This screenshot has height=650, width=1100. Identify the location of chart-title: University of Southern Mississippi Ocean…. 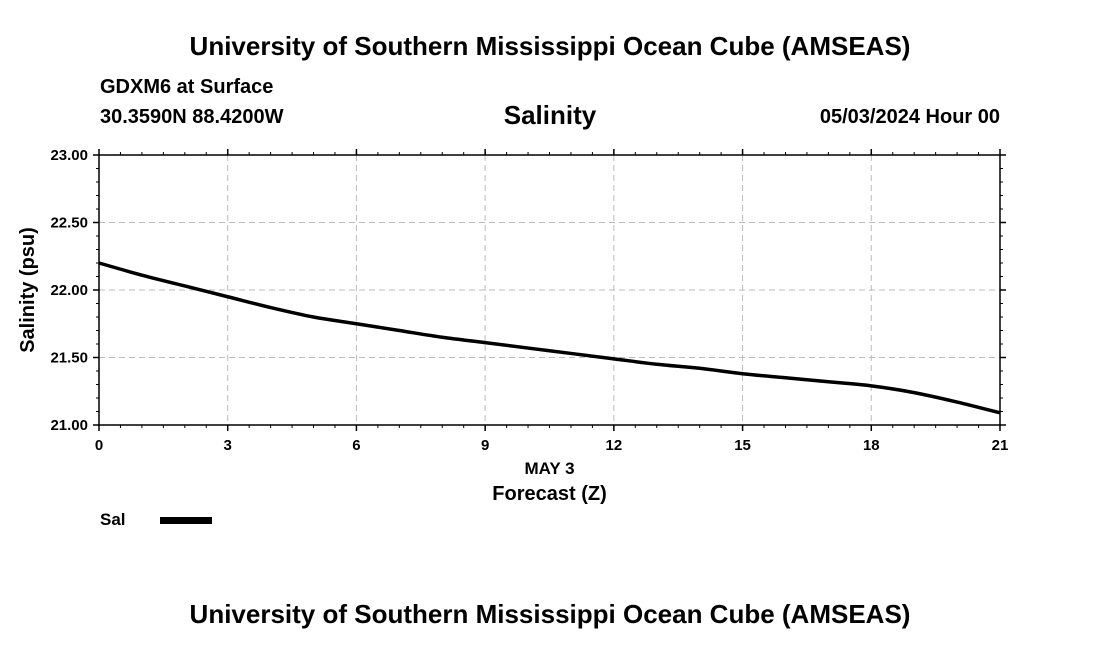
(550, 46).